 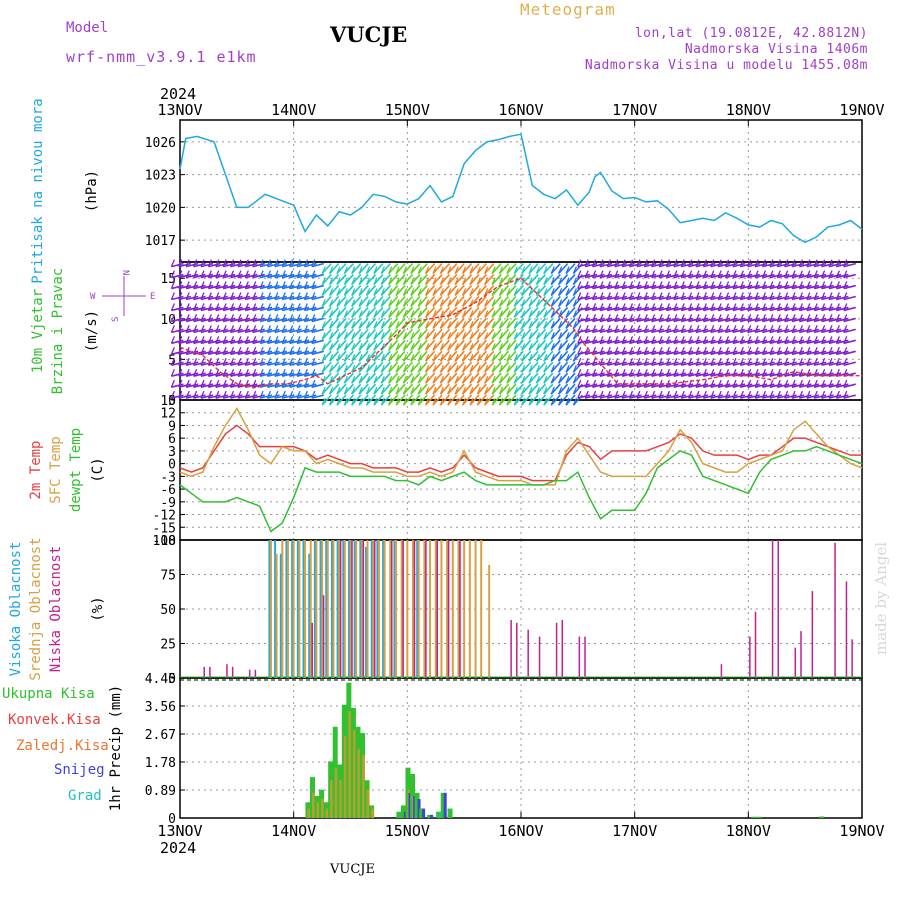 I want to click on compass-west: W, so click(x=93, y=297).